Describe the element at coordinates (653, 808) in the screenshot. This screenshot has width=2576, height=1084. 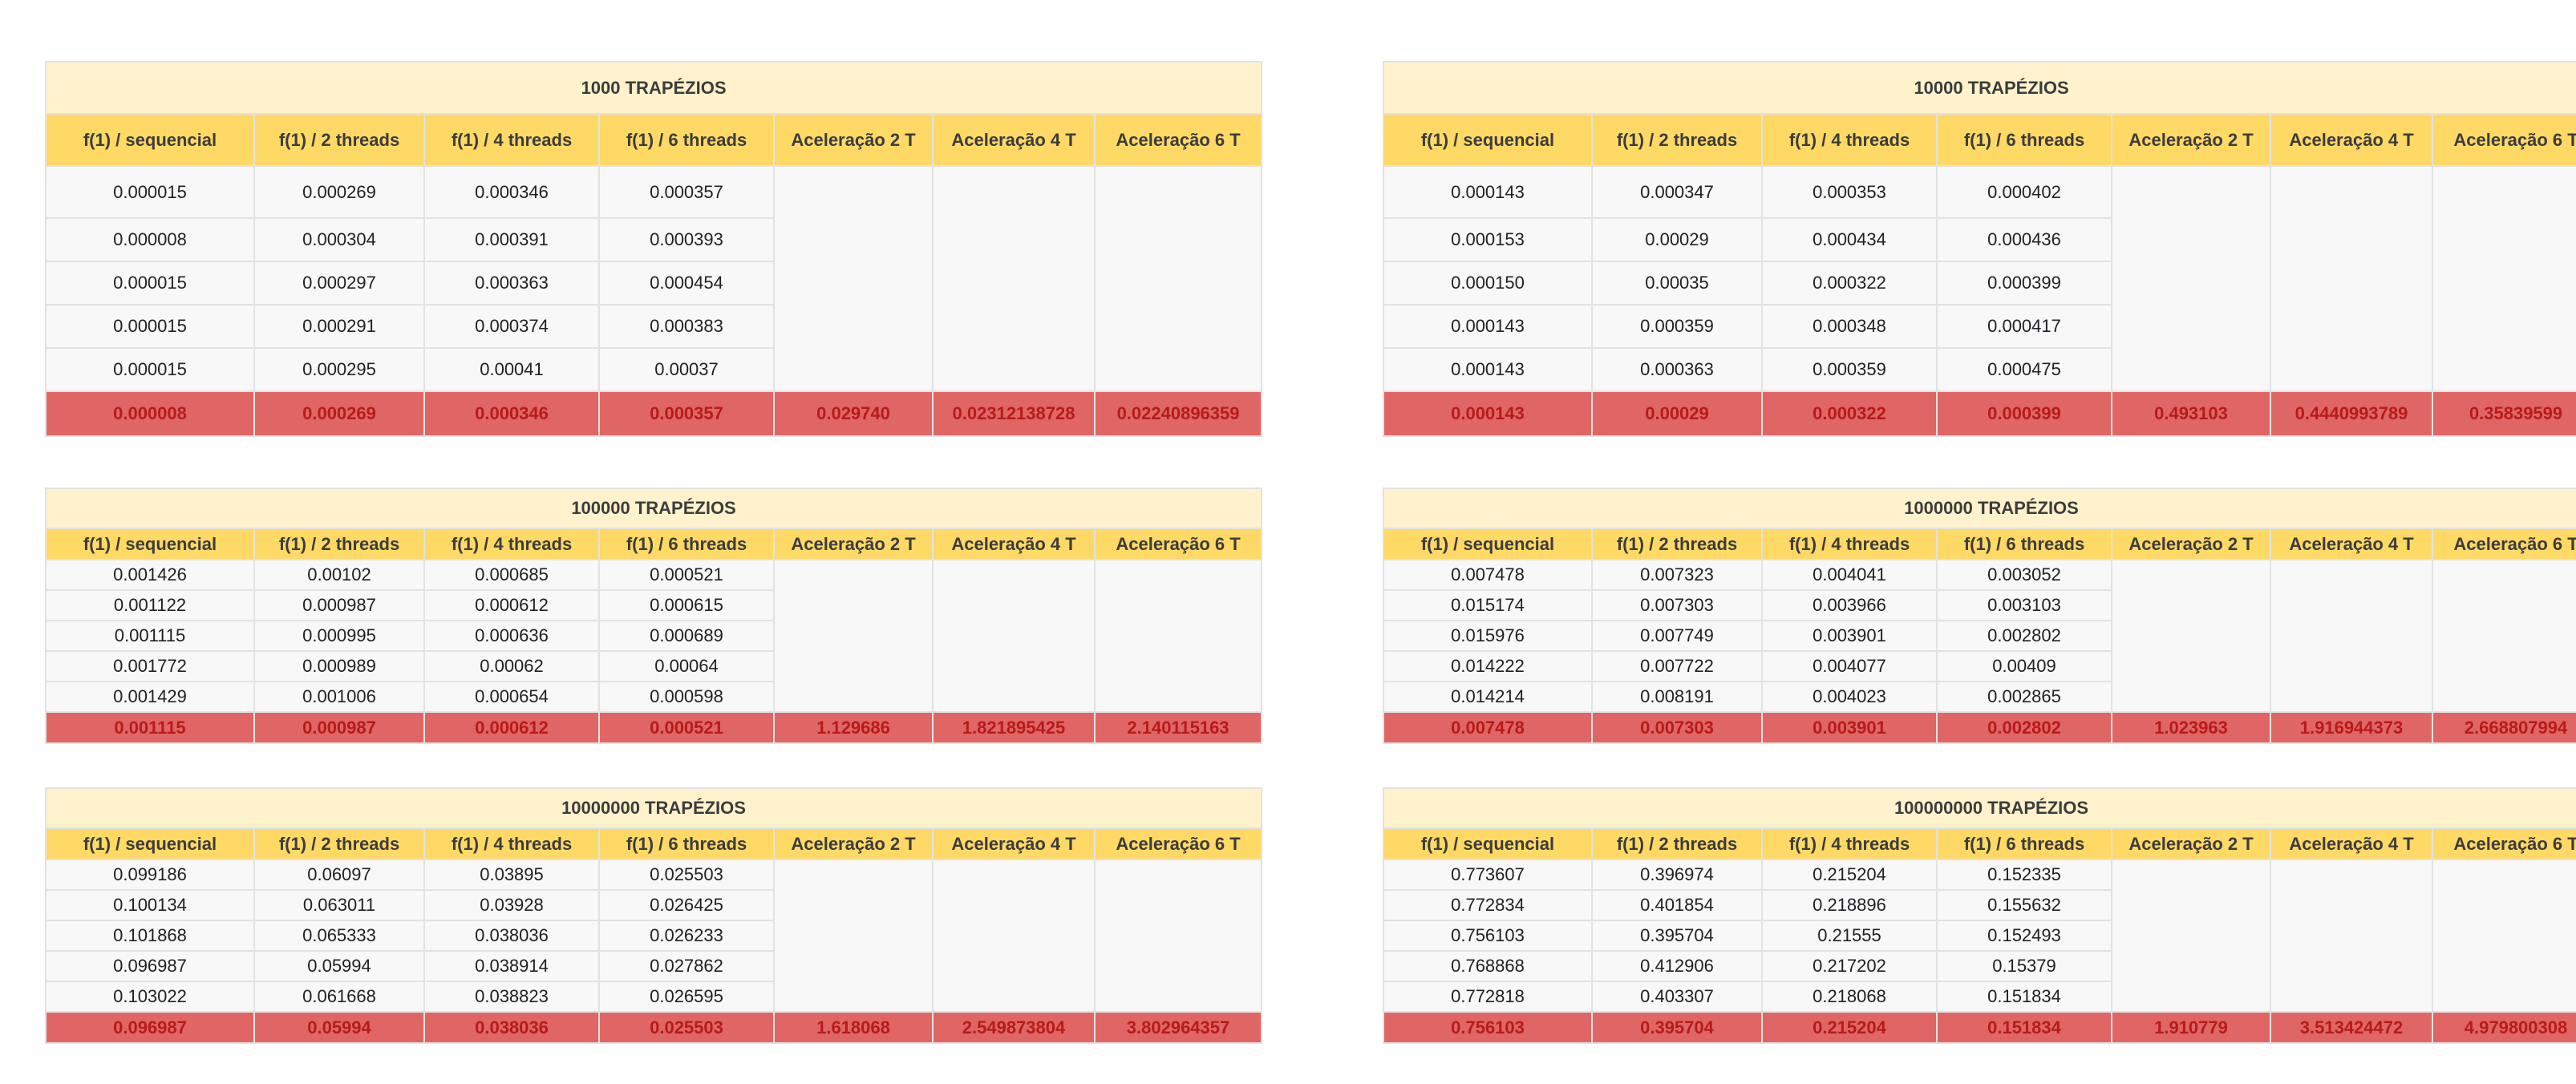
I see `table-title: 10000000 TRAPÉZIOS` at that location.